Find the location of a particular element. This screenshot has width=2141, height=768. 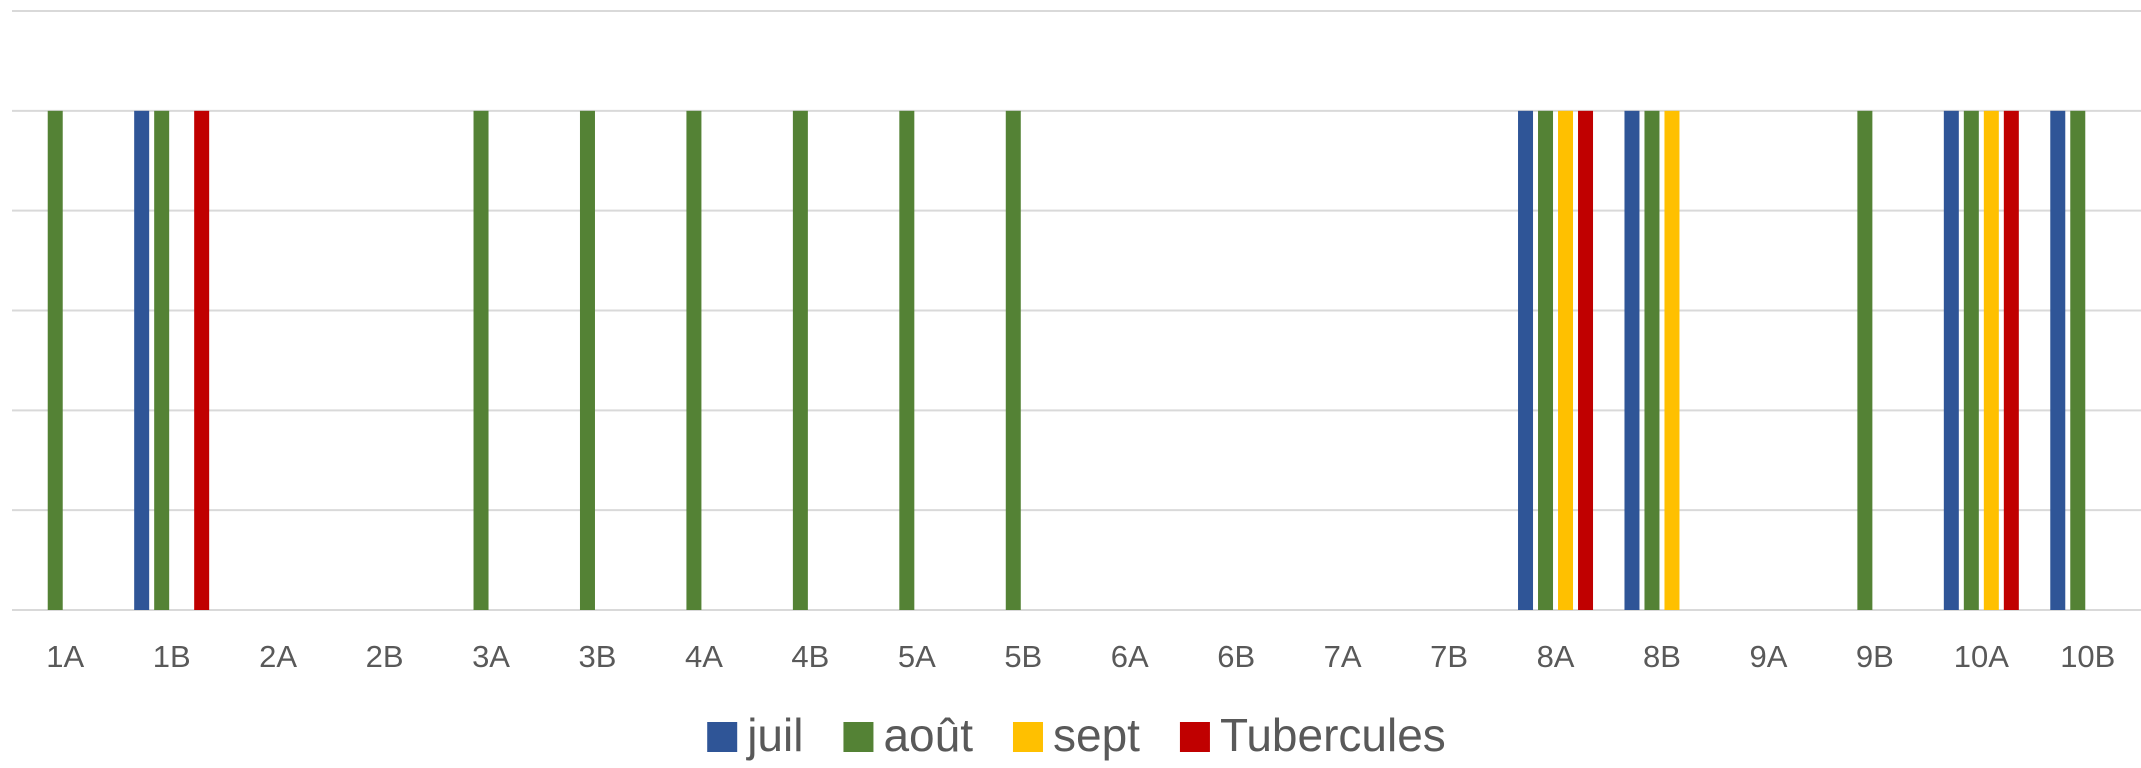

legend-label: Tubercules is located at coordinates (1333, 735).